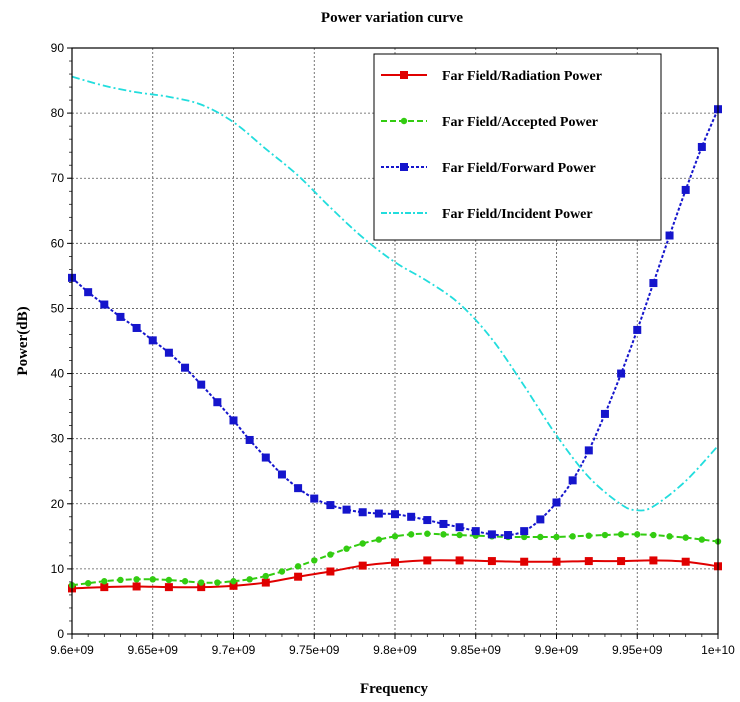 This screenshot has width=740, height=702. What do you see at coordinates (58, 308) in the screenshot?
I see `y-tick-label: 50` at bounding box center [58, 308].